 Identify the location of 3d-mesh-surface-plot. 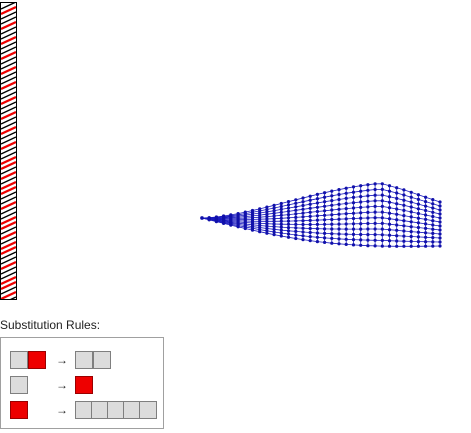
(321, 215).